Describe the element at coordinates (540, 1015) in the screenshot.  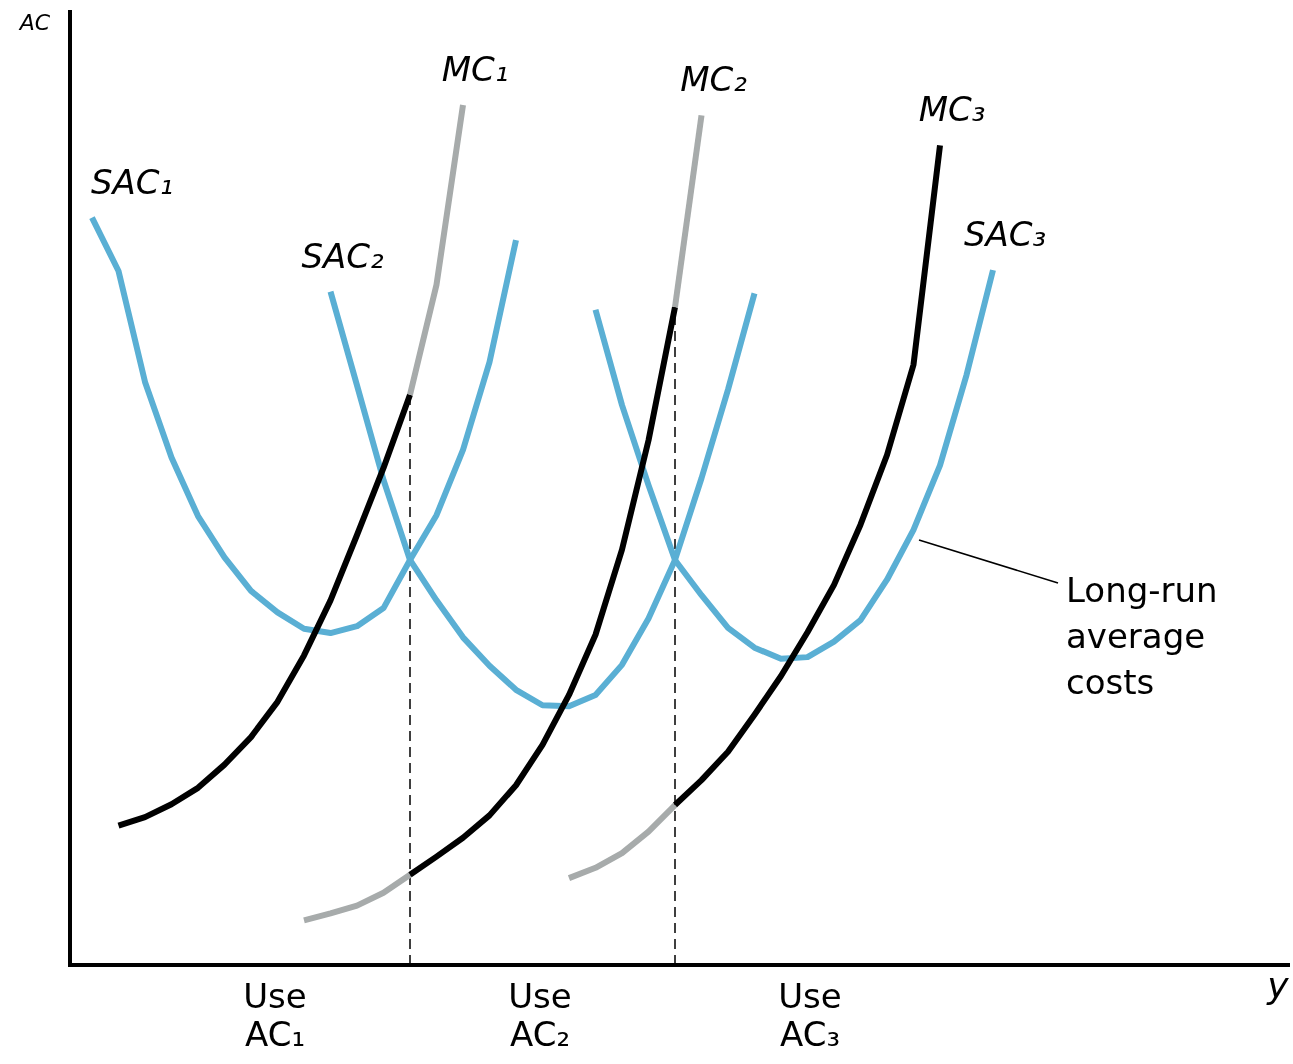
I see `text: Use AC₂` at that location.